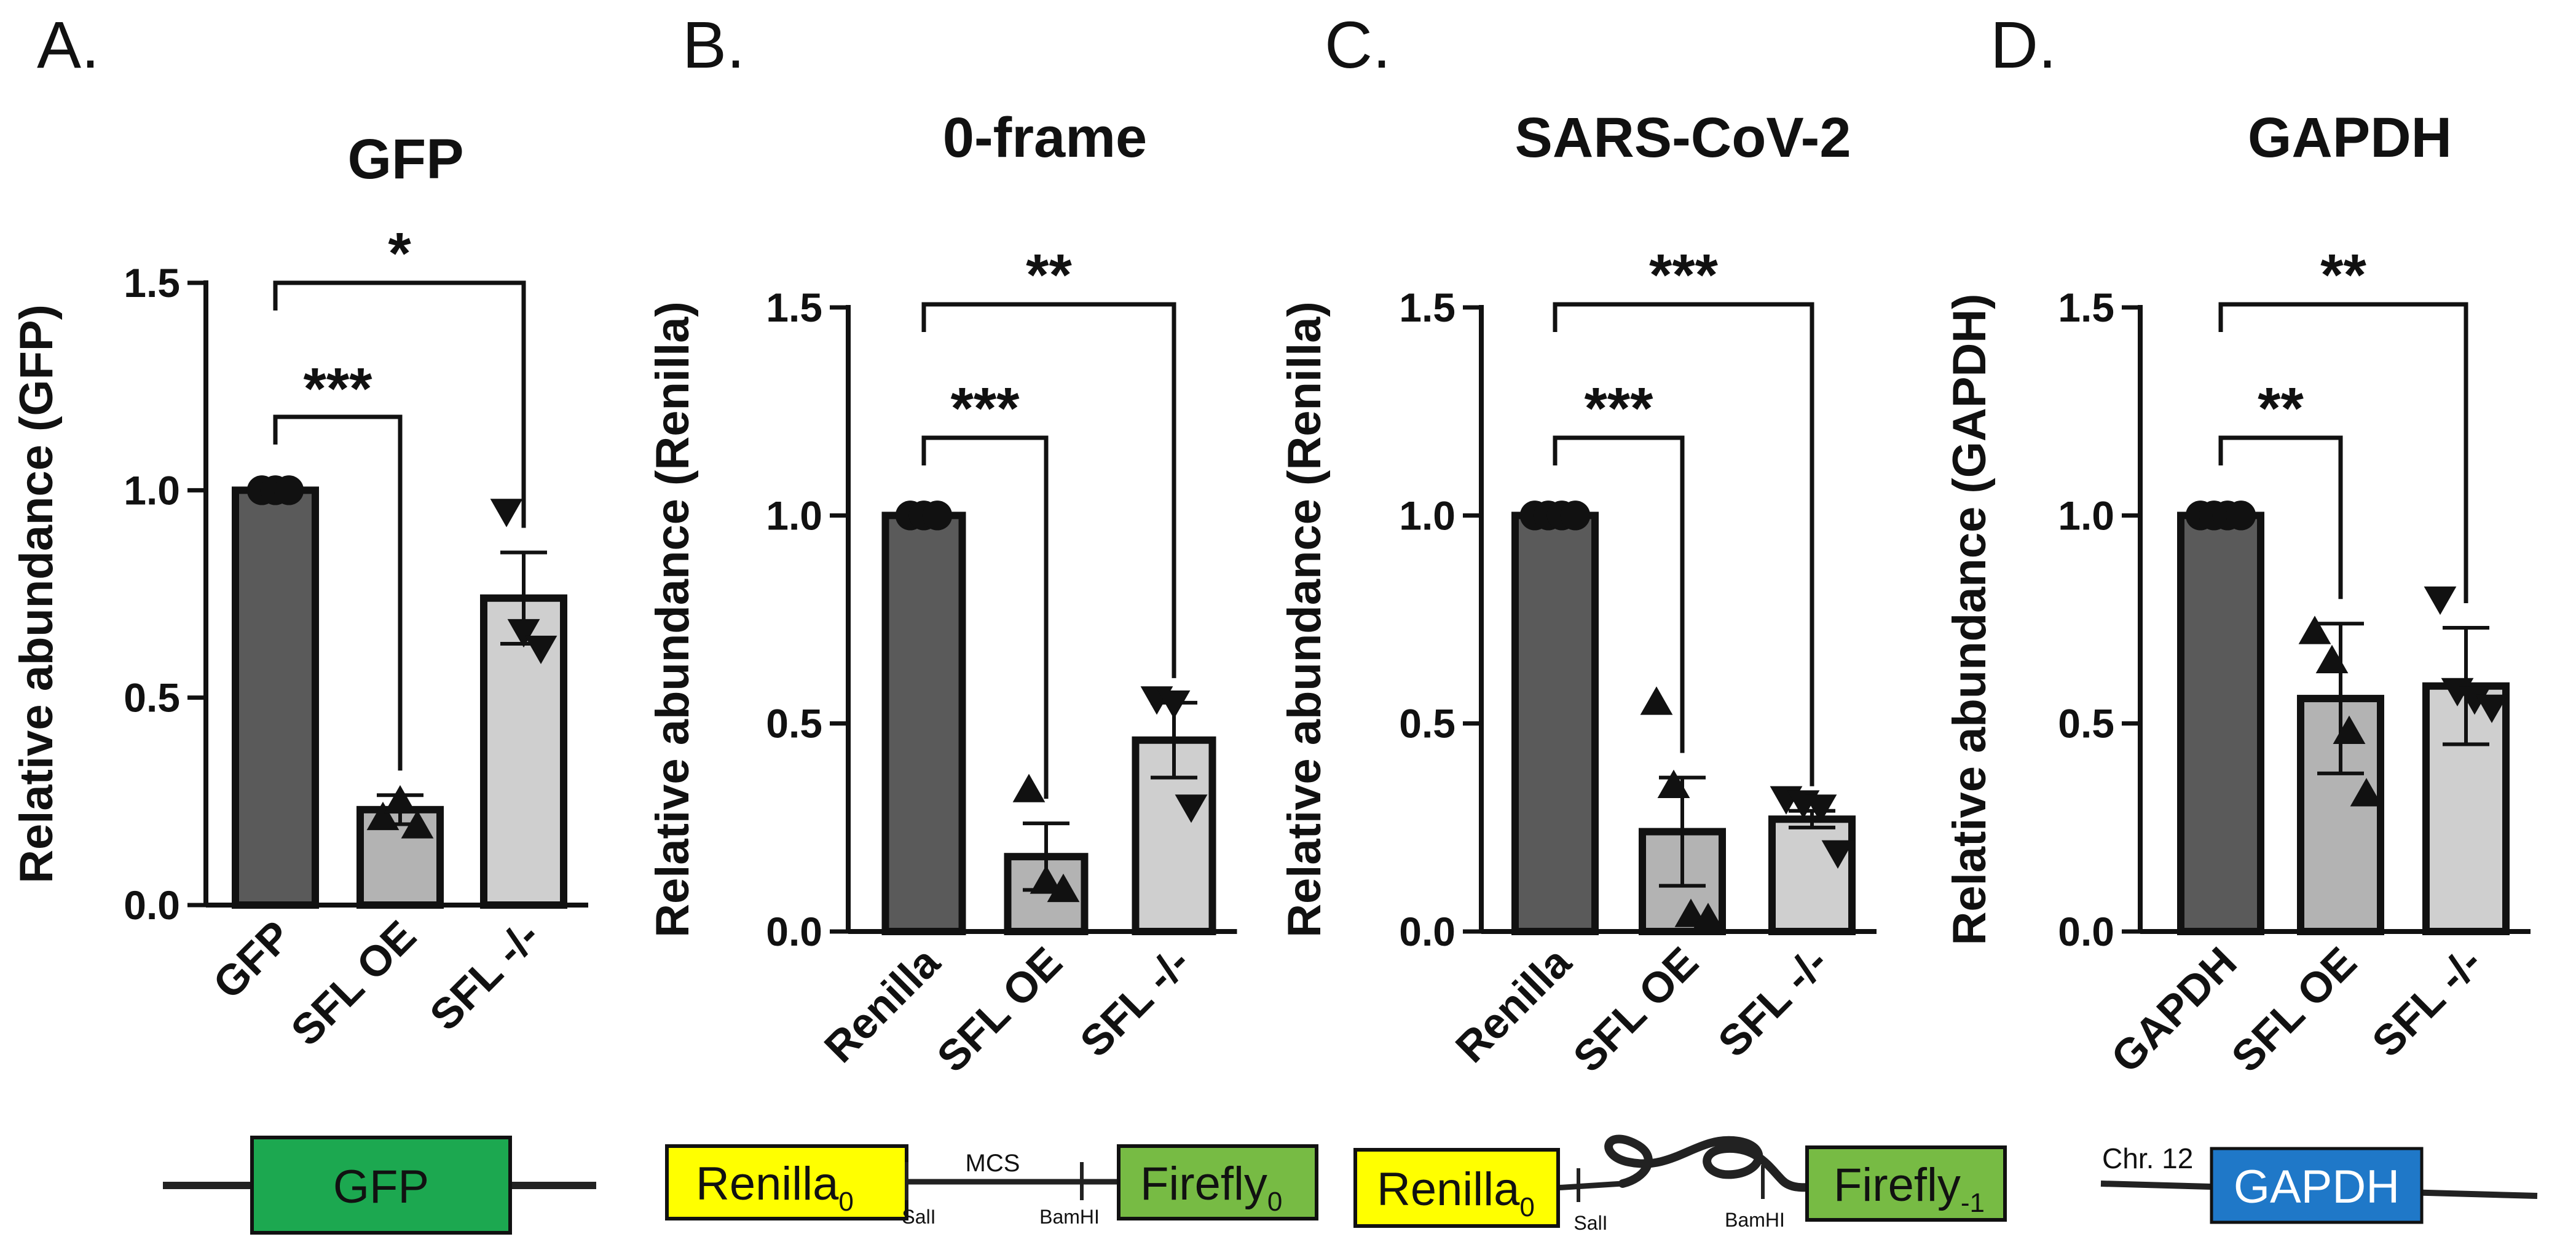  What do you see at coordinates (846, 1202) in the screenshot?
I see `renilla-b-subscript: 0` at bounding box center [846, 1202].